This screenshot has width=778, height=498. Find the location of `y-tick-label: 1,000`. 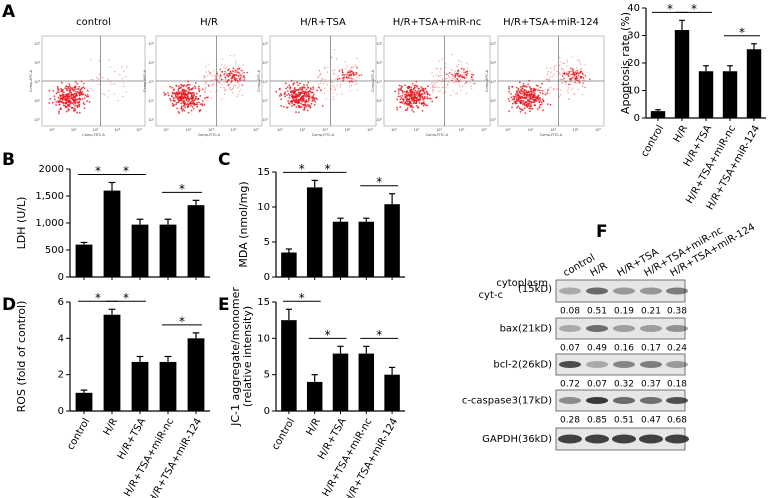

y-tick-label: 1,000 is located at coordinates (49, 223).